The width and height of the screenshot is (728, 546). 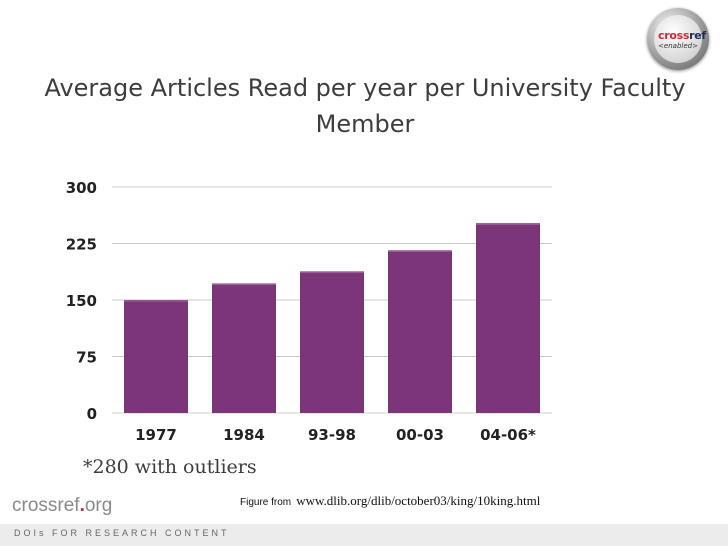 What do you see at coordinates (81, 245) in the screenshot?
I see `y-tick-label-225: 225` at bounding box center [81, 245].